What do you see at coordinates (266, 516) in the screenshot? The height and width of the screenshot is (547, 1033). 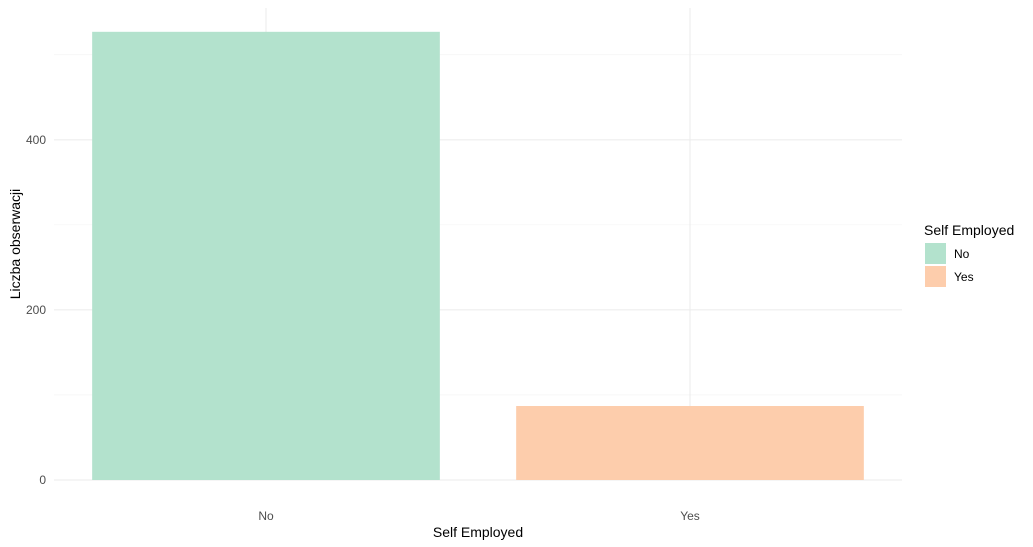 I see `x-tick-label-no: No` at bounding box center [266, 516].